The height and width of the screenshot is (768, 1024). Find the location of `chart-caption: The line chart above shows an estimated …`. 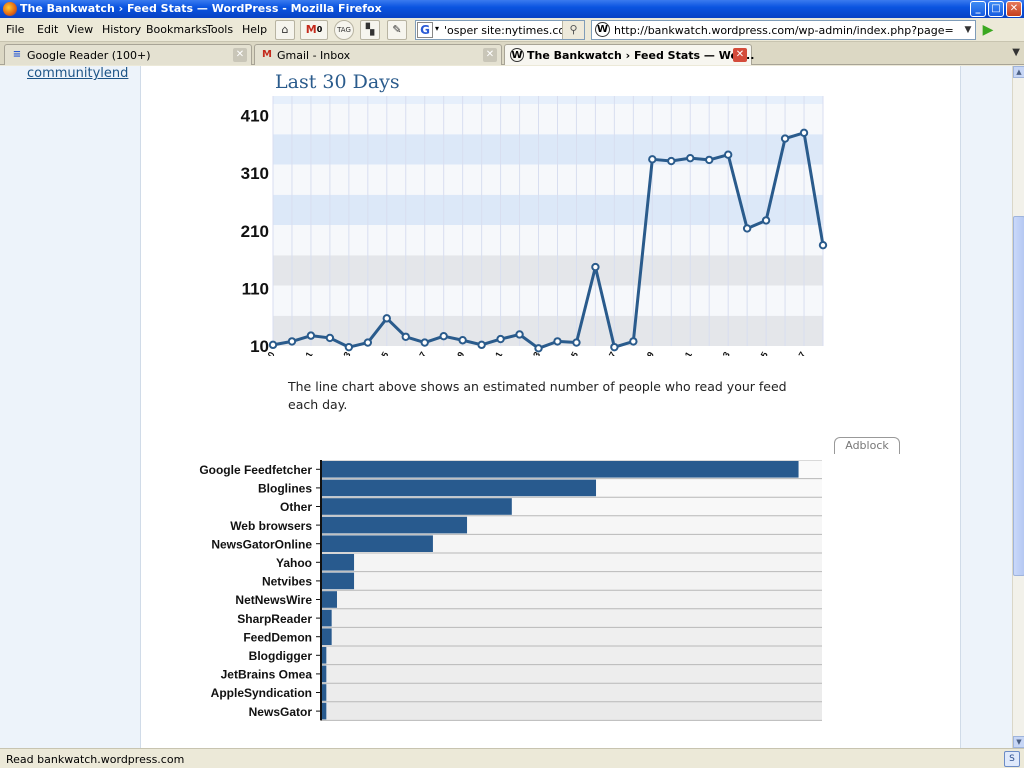

chart-caption: The line chart above shows an estimated … is located at coordinates (537, 395).